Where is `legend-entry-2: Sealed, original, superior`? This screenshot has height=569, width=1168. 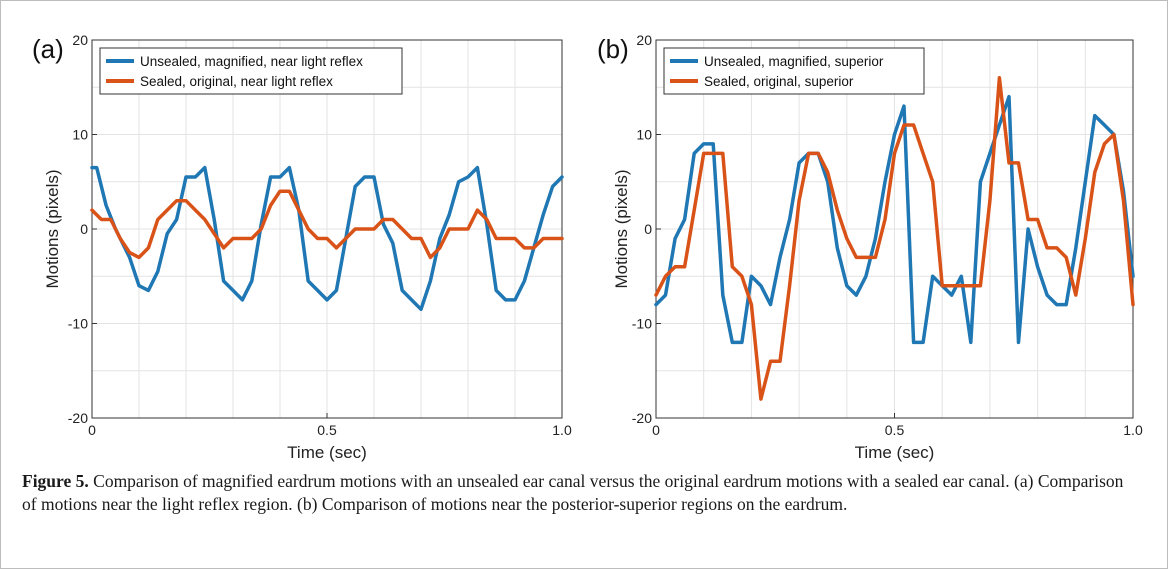 legend-entry-2: Sealed, original, superior is located at coordinates (779, 81).